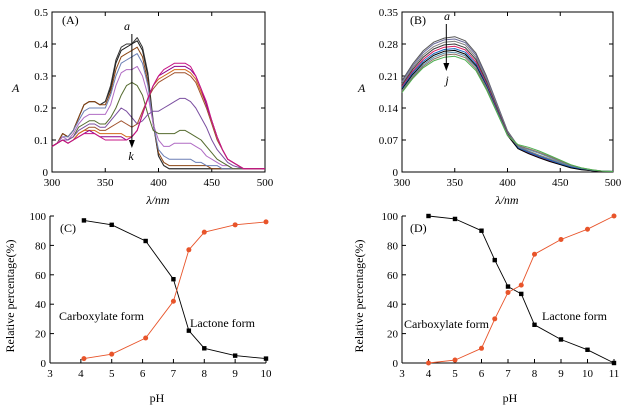 This screenshot has width=623, height=414. Describe the element at coordinates (447, 324) in the screenshot. I see `panel-d-carboxylate-annotation: Carboxylate form` at that location.